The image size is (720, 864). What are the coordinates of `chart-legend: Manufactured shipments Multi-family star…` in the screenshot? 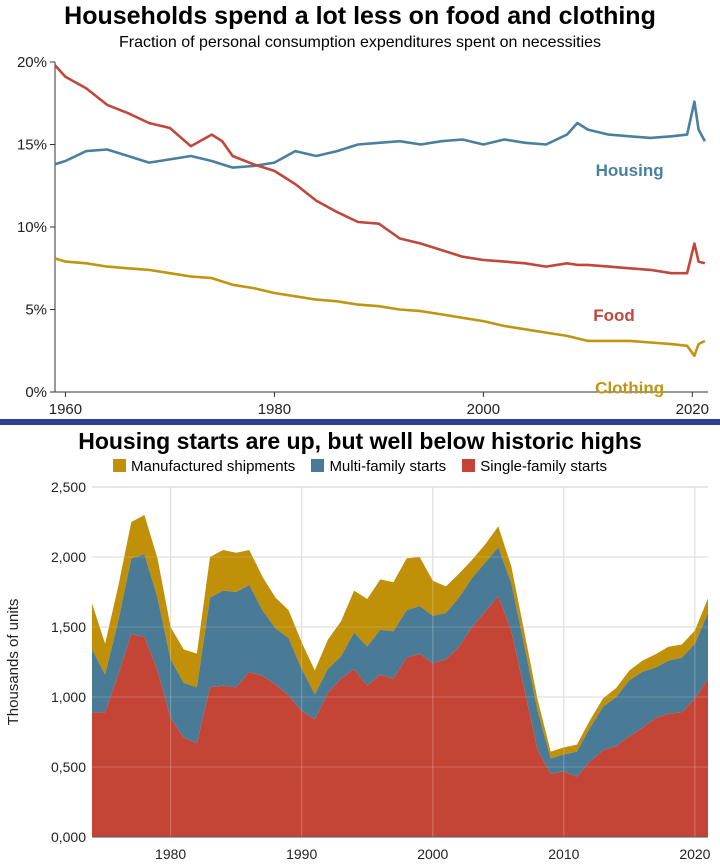 It's located at (360, 466).